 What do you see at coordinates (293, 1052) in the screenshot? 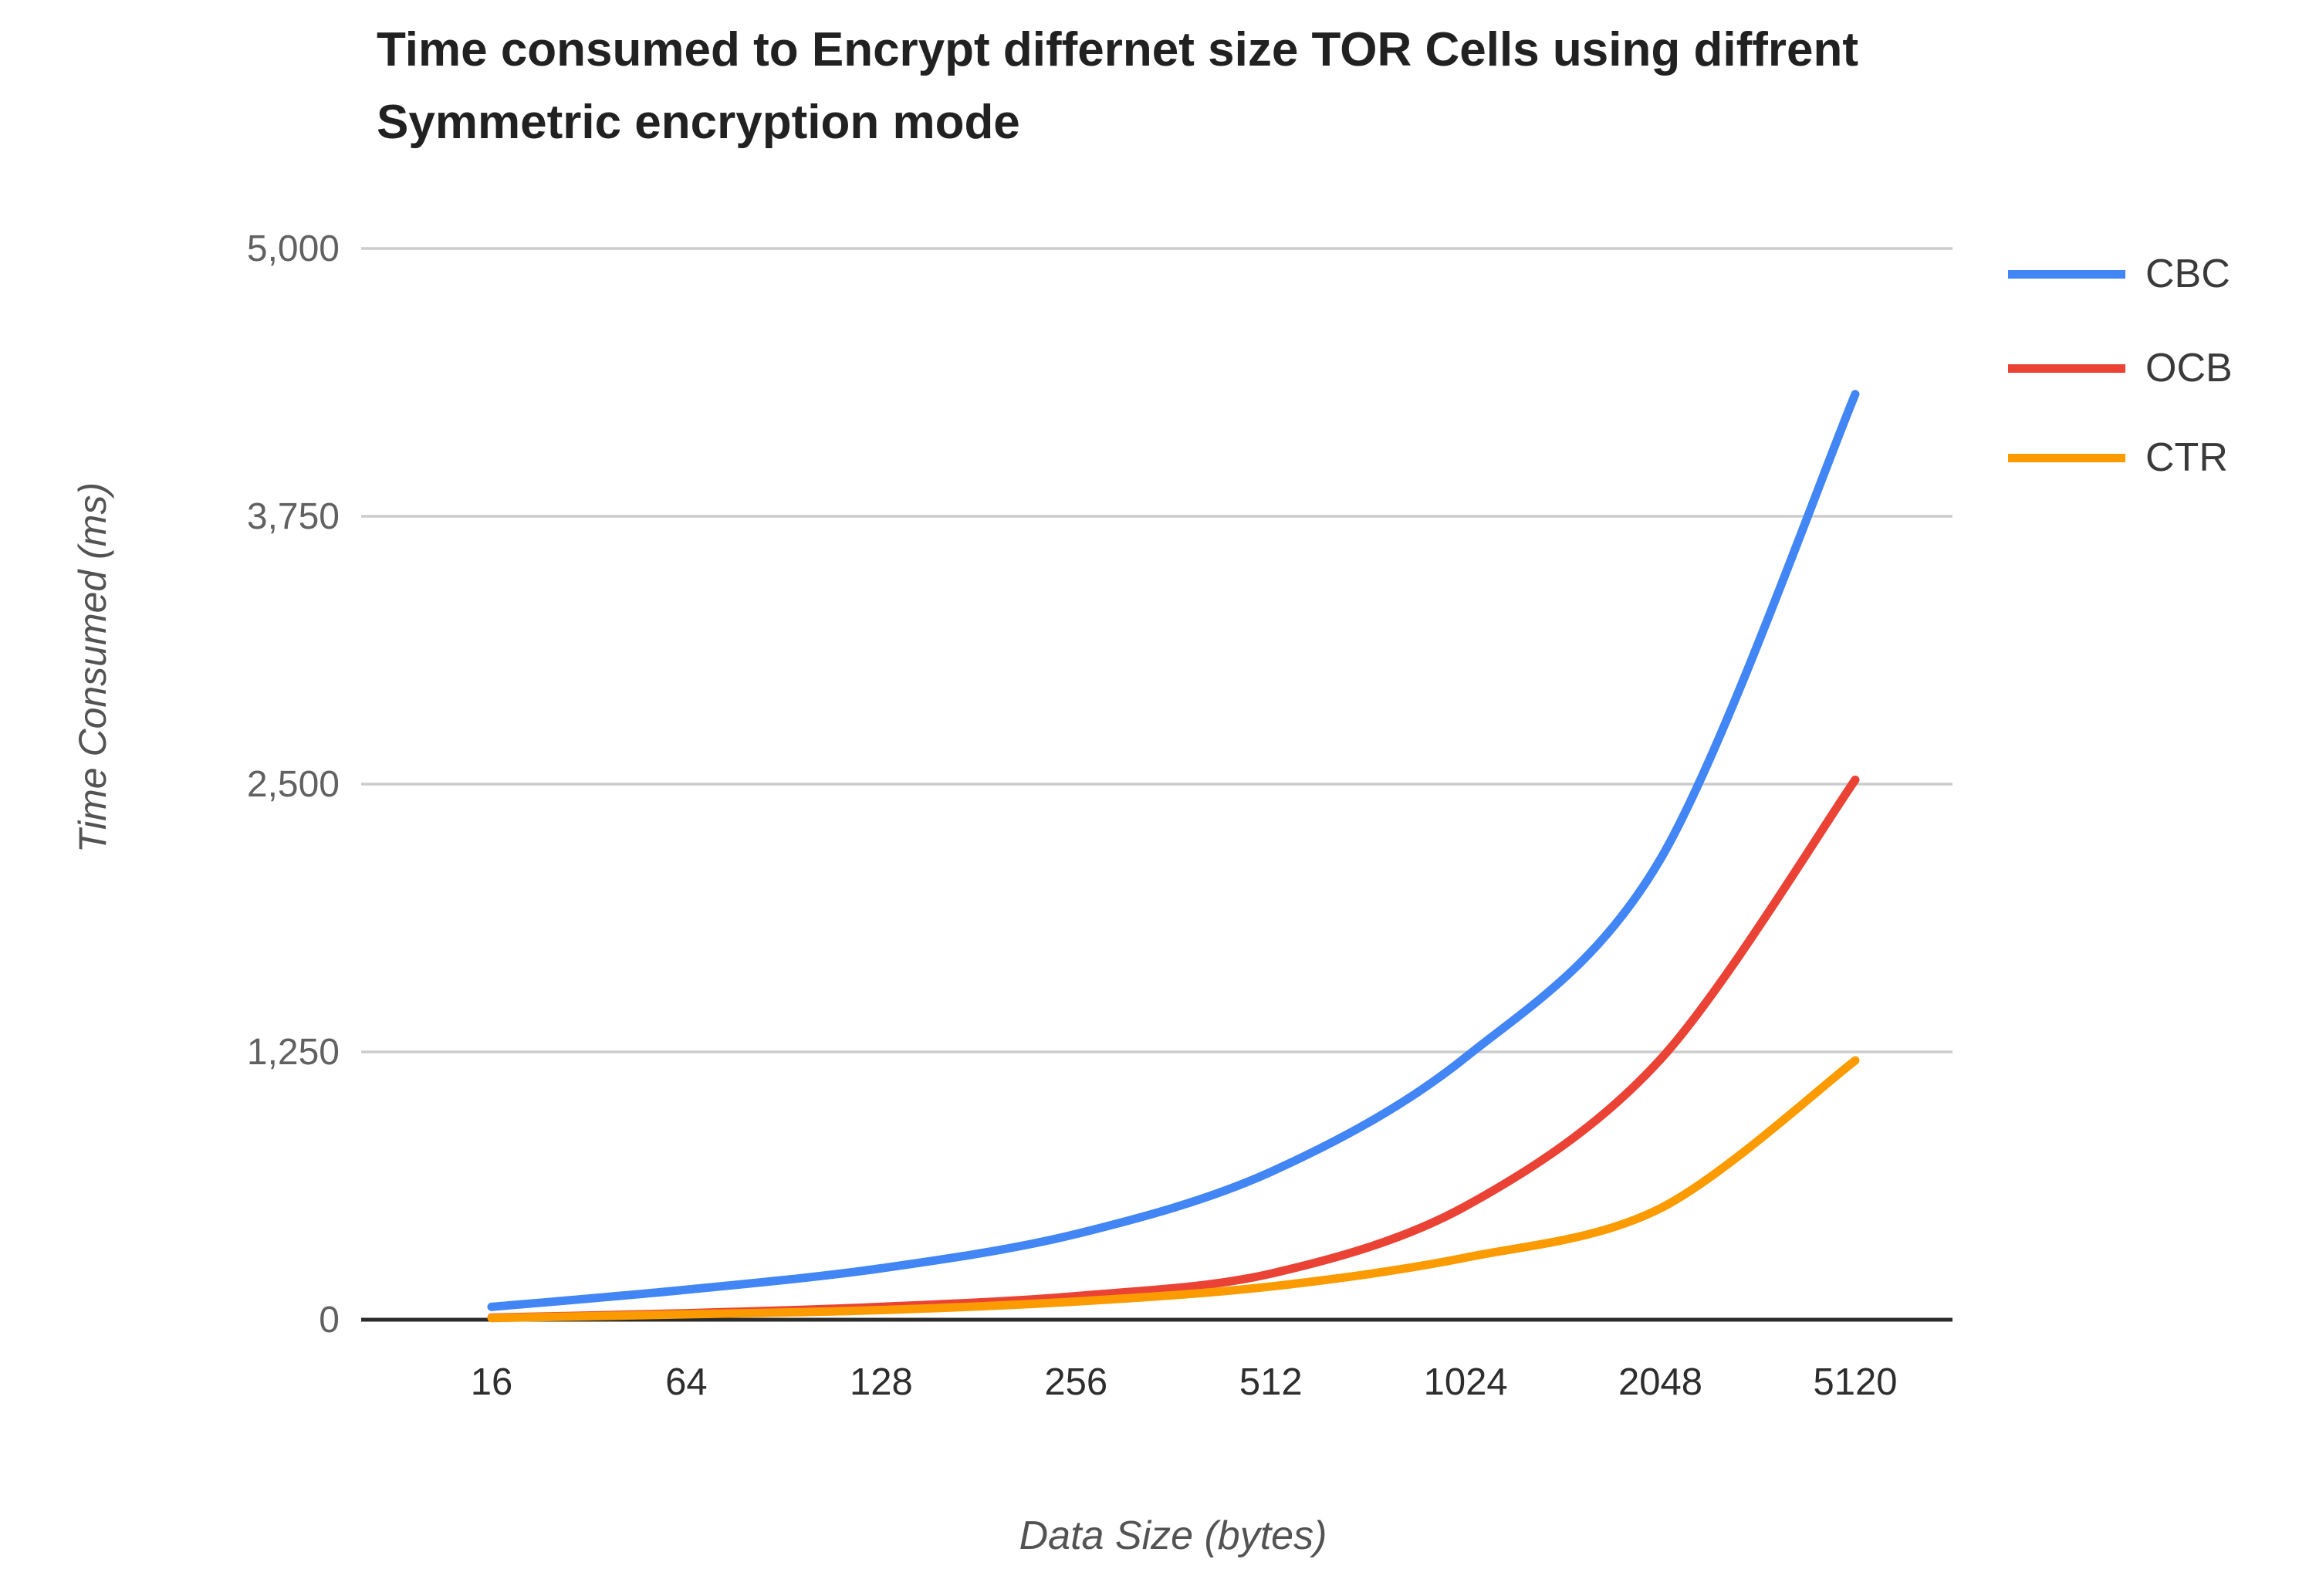
I see `y-tick-label-1,250: 1,250` at bounding box center [293, 1052].